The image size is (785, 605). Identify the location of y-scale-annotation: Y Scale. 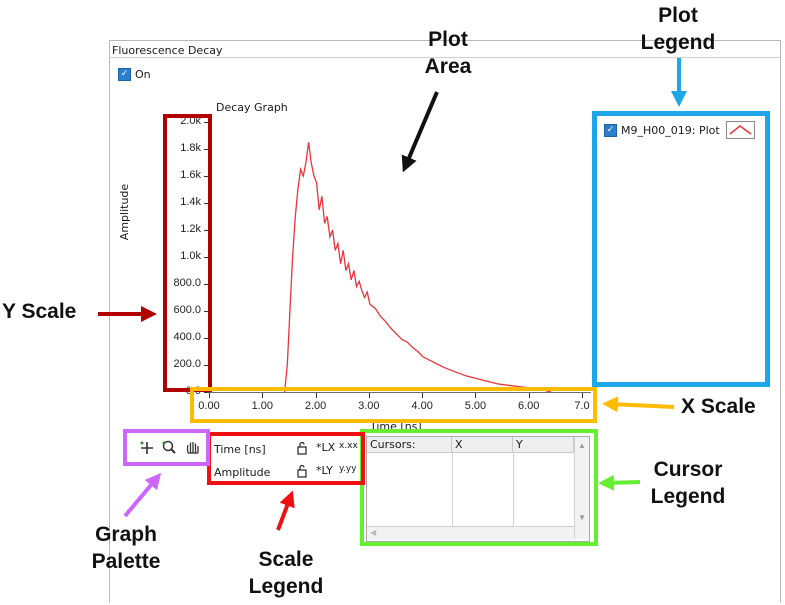
(39, 311).